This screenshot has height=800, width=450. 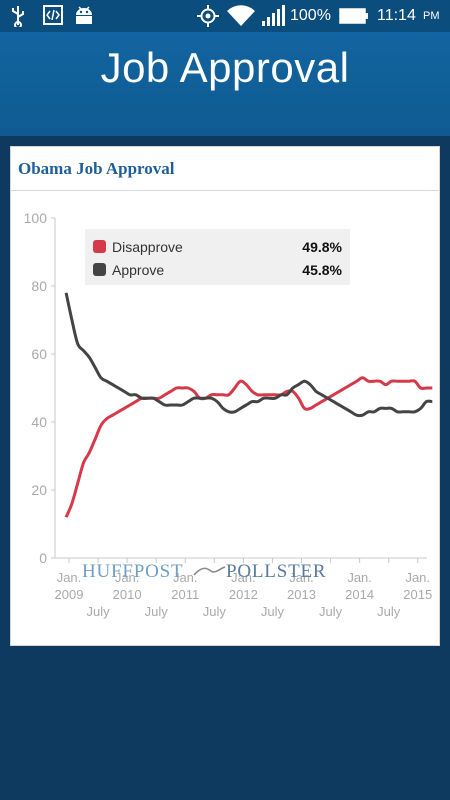 I want to click on legend-label-approve: Approve, so click(x=138, y=270).